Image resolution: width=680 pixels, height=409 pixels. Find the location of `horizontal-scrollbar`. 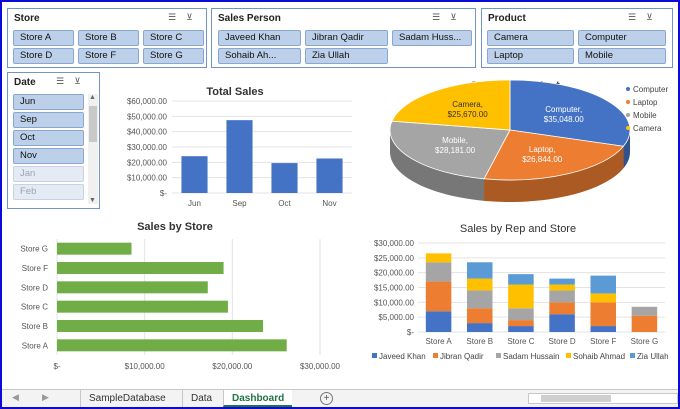

horizontal-scrollbar is located at coordinates (603, 398).